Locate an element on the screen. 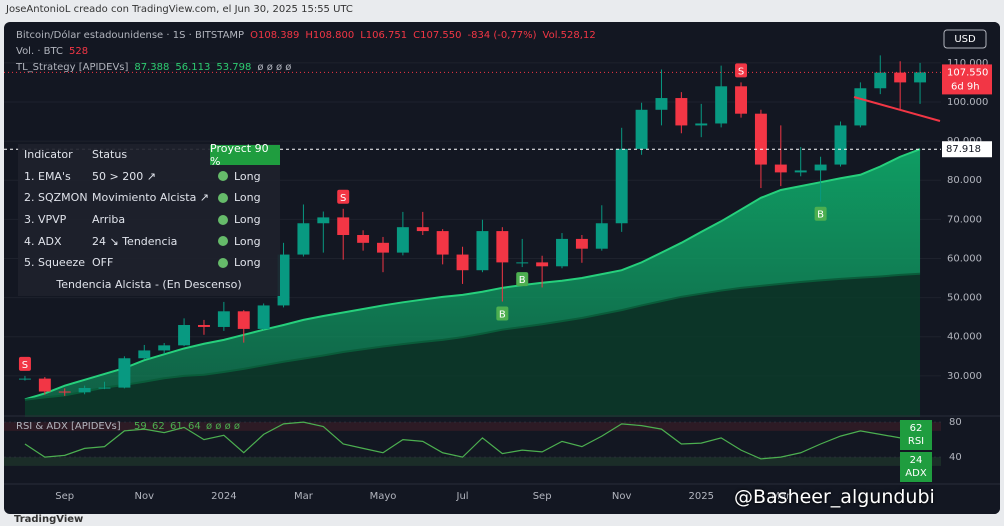  badge is located at coordinates (916, 435).